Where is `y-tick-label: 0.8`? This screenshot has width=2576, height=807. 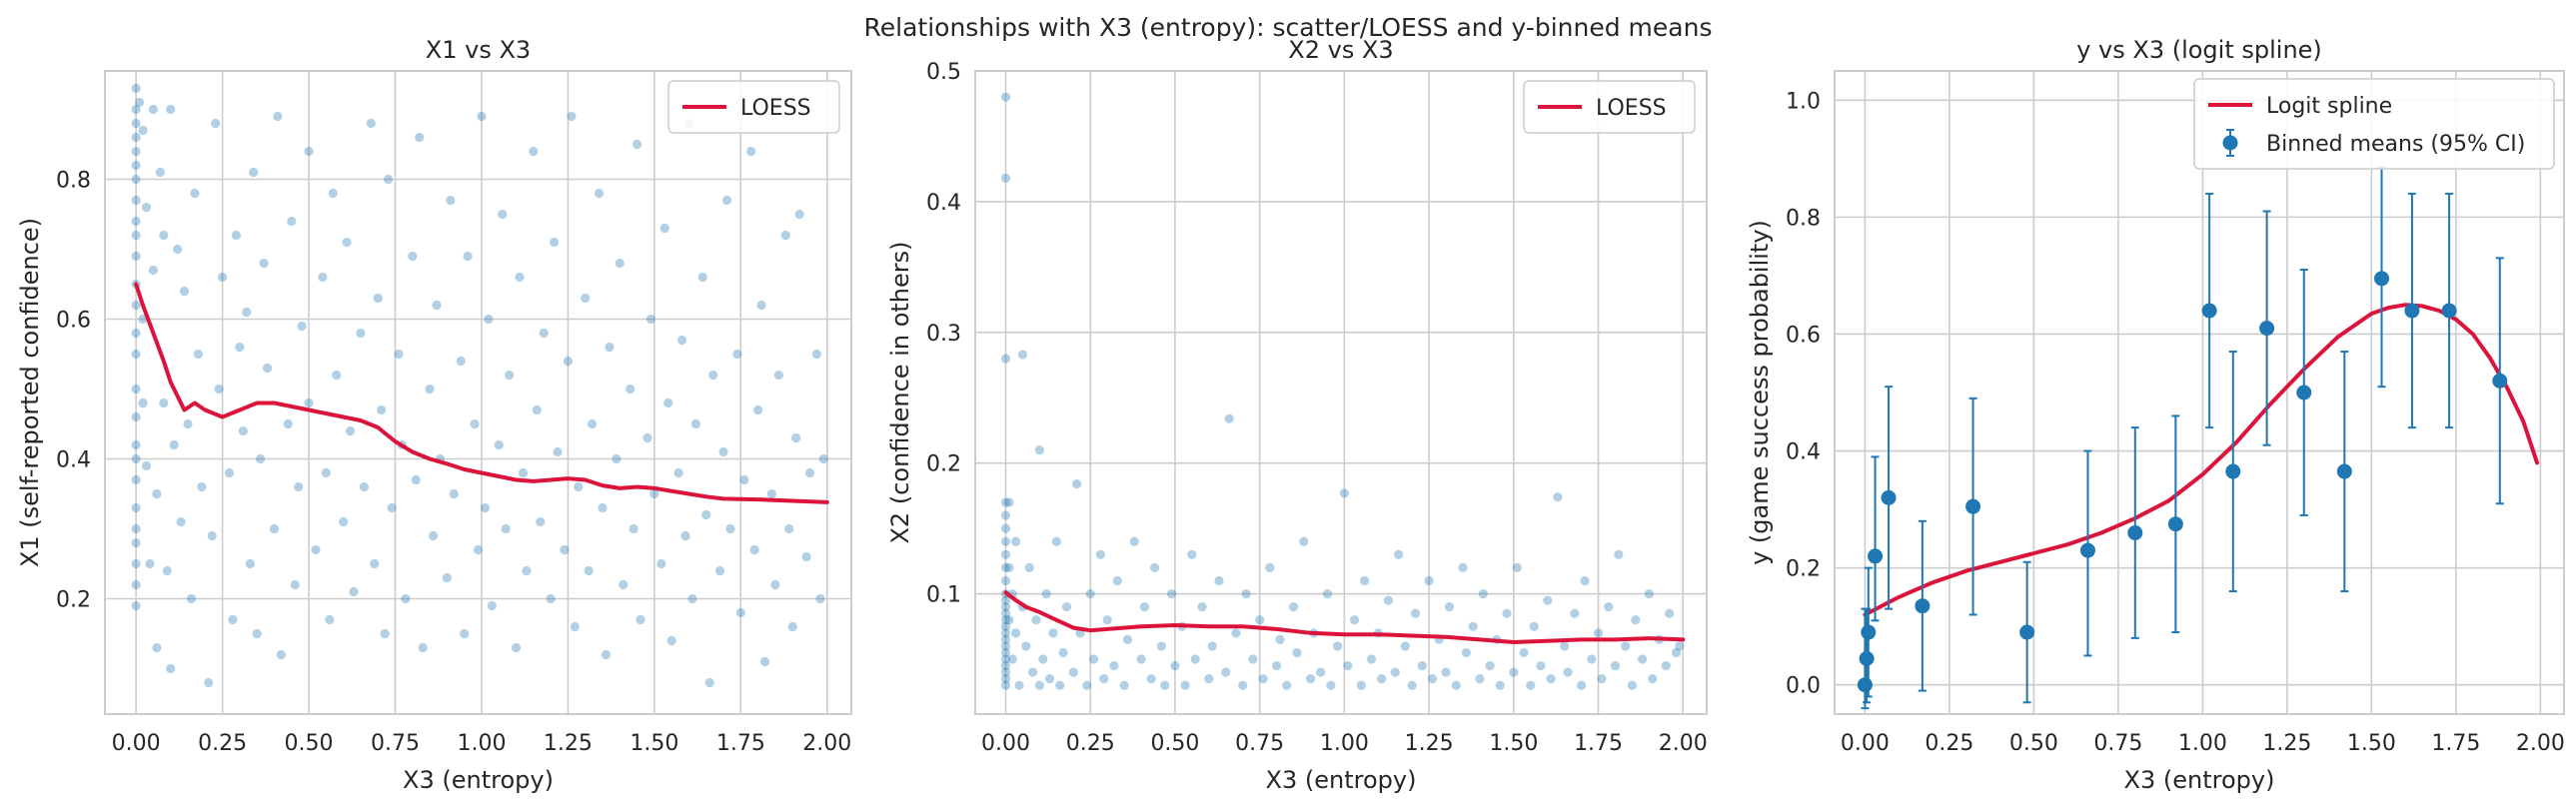 y-tick-label: 0.8 is located at coordinates (1803, 218).